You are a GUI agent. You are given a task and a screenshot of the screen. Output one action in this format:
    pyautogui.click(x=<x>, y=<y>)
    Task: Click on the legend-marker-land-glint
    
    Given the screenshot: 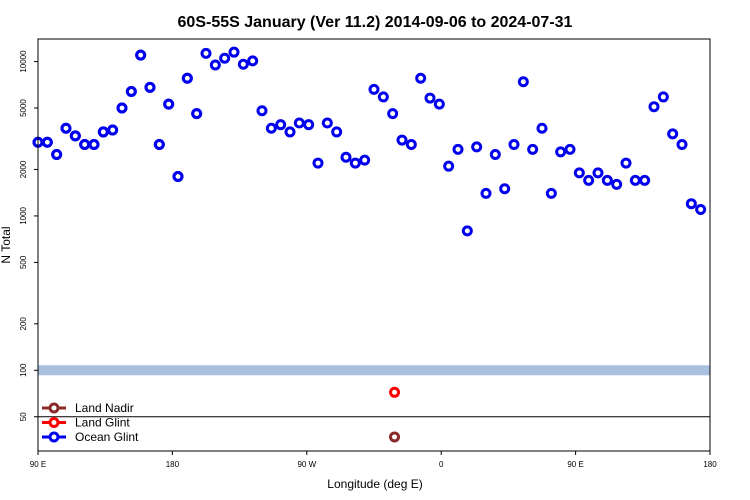 What is the action you would take?
    pyautogui.click(x=54, y=422)
    